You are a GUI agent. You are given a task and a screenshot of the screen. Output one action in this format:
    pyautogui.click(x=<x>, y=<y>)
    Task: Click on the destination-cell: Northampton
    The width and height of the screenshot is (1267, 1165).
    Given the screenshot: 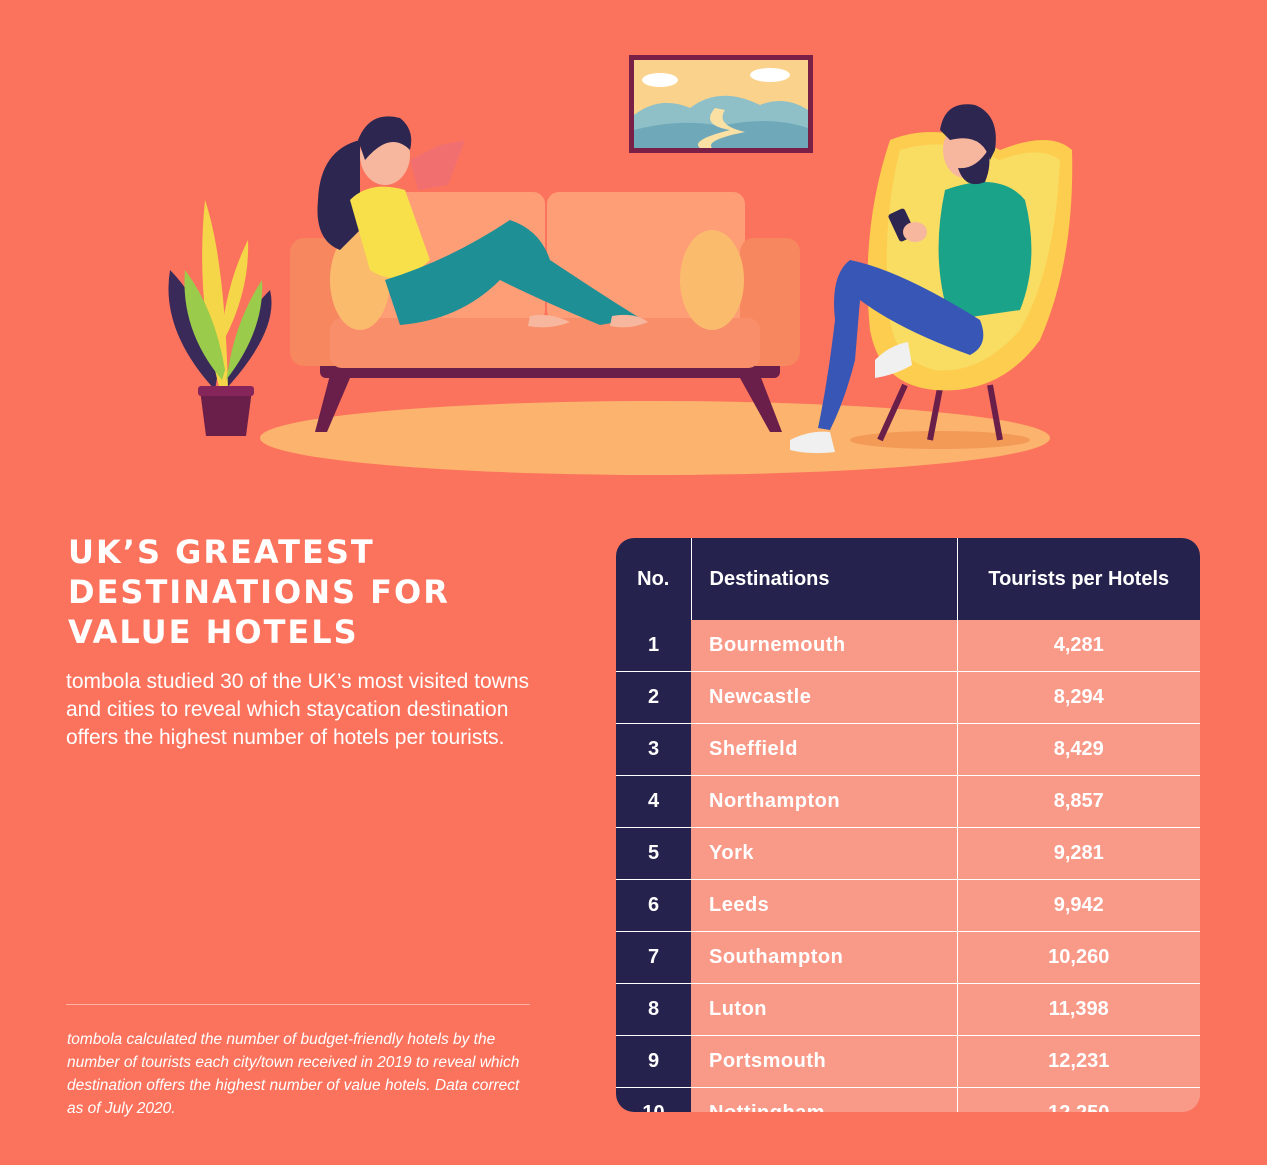 What is the action you would take?
    pyautogui.click(x=824, y=801)
    